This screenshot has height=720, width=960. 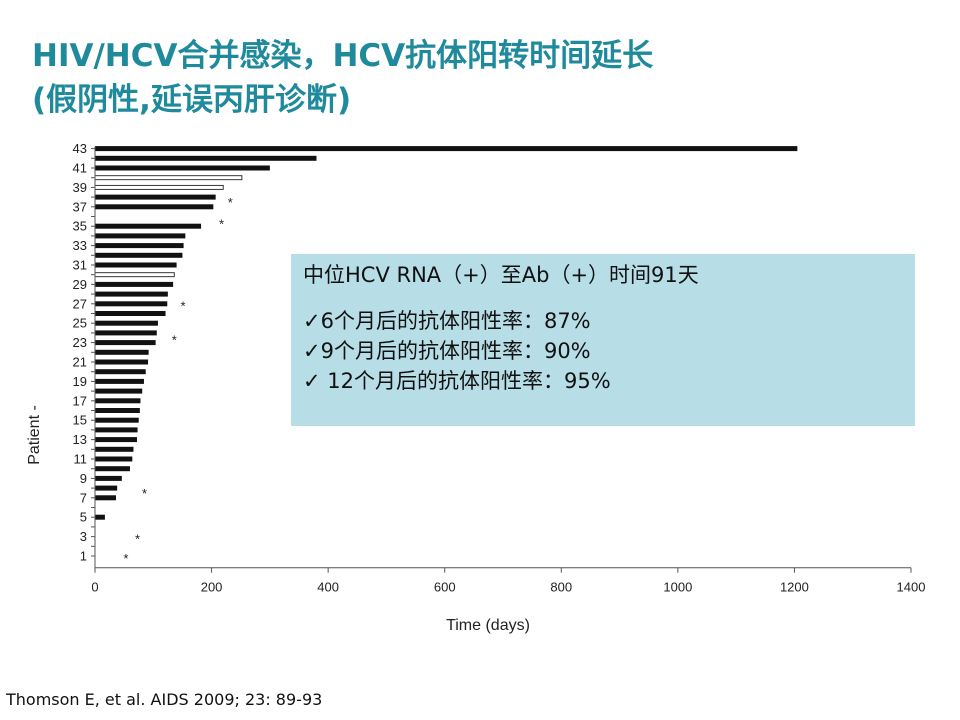 I want to click on x-axis-label: Time (days), so click(x=488, y=625).